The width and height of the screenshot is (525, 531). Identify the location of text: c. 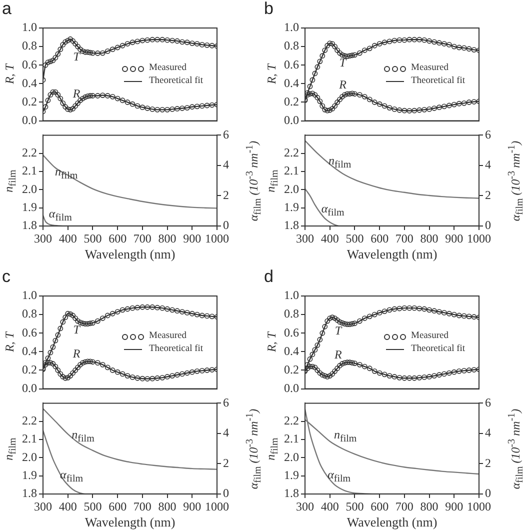
(6, 277).